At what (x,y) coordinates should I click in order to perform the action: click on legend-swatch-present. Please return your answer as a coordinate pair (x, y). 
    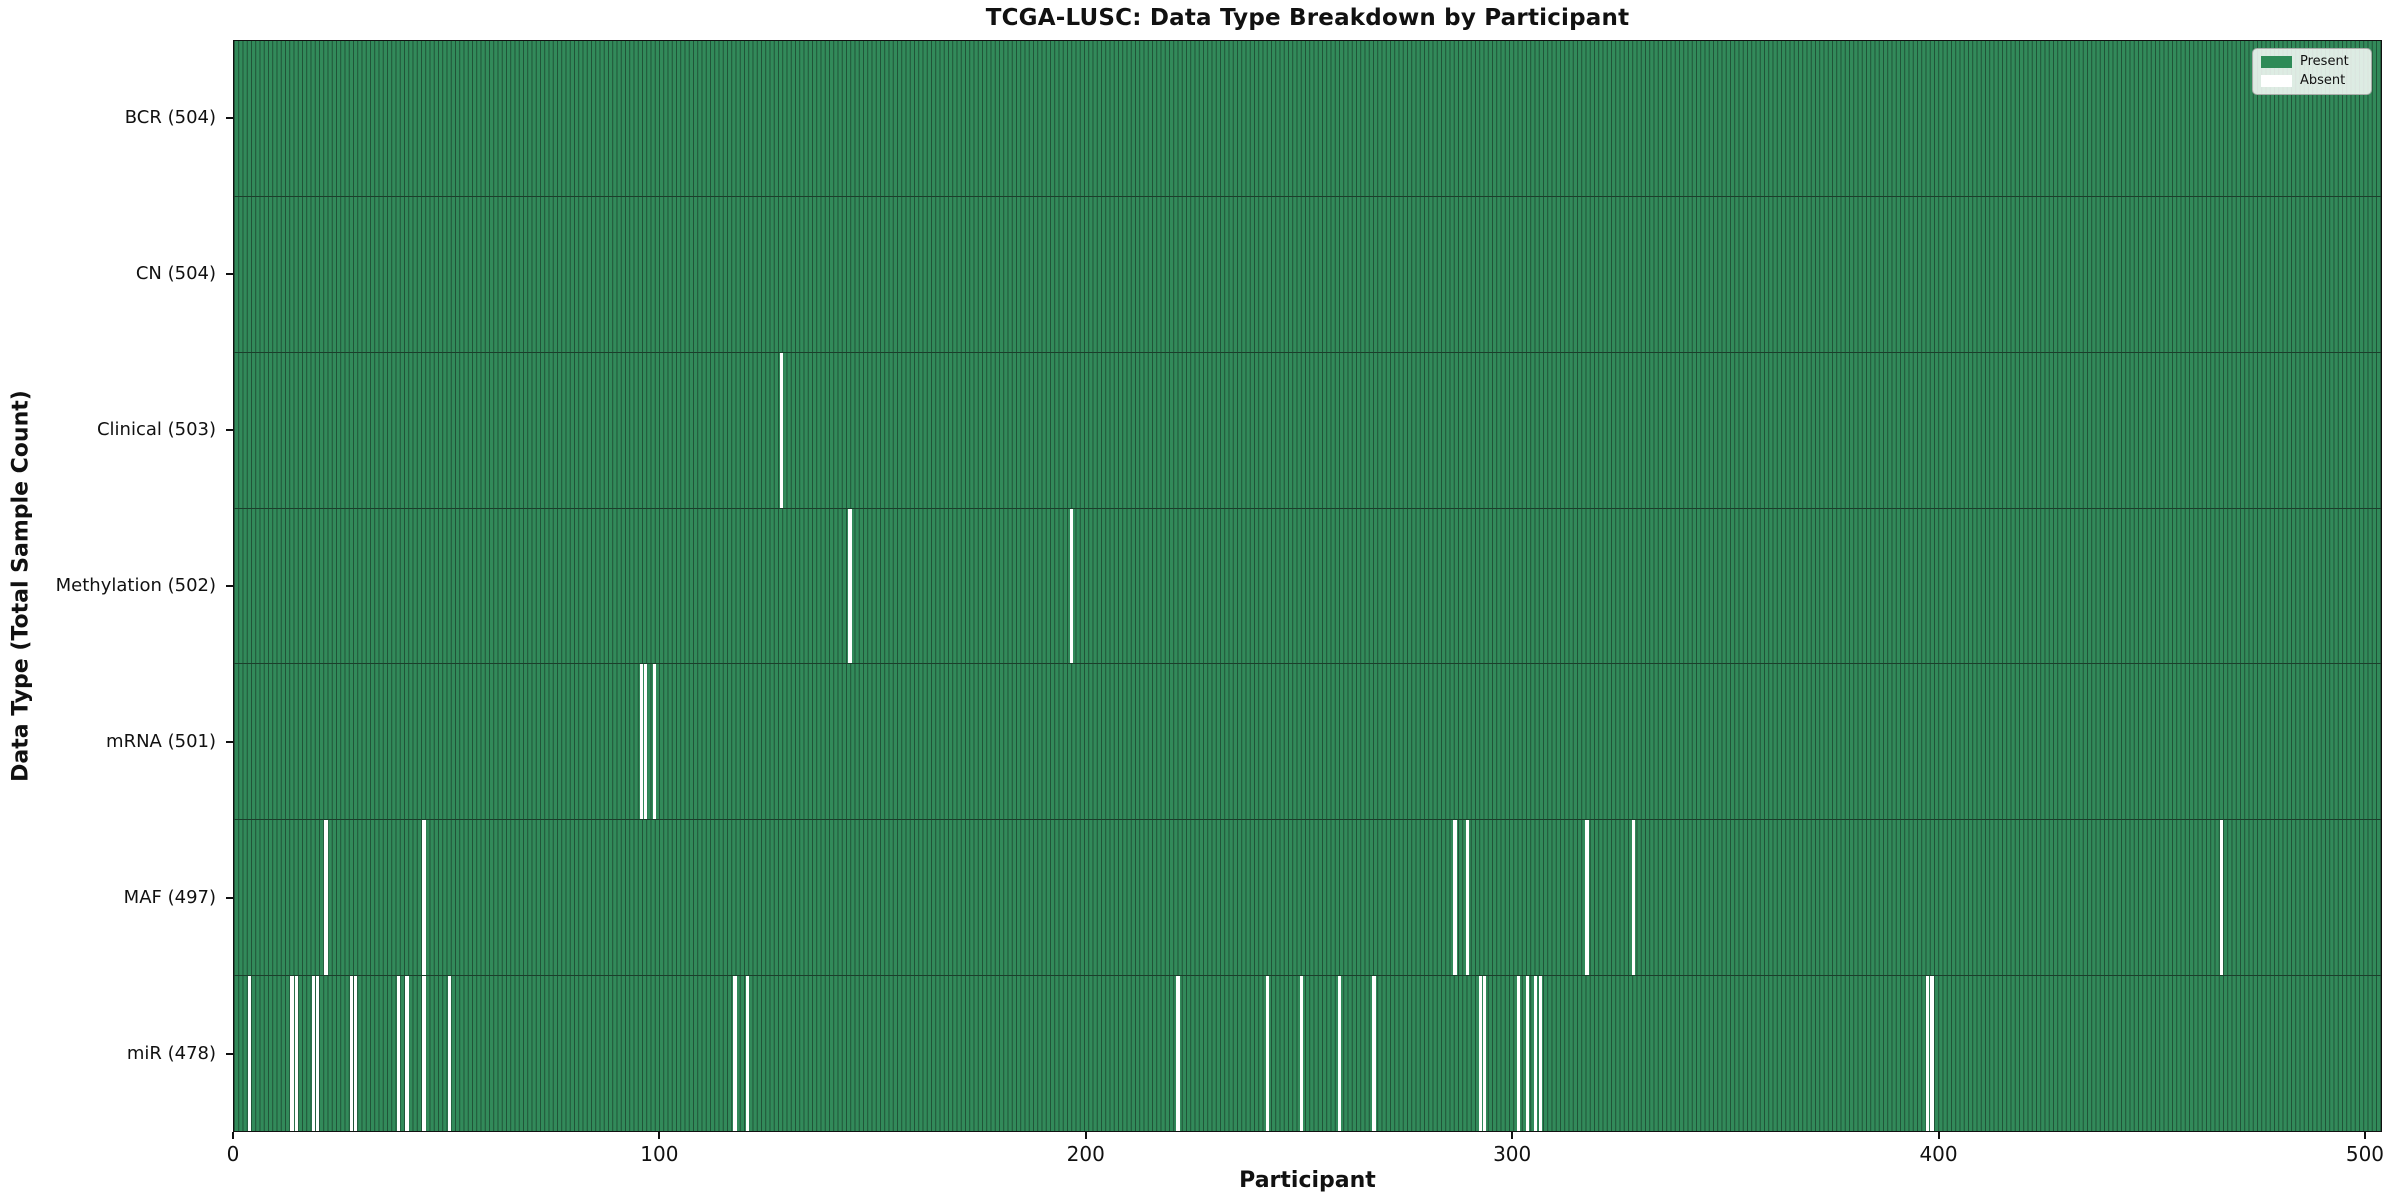
    Looking at the image, I should click on (2276, 61).